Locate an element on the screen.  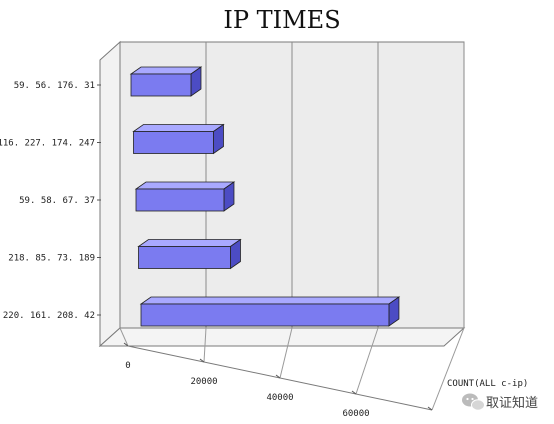
category-label: 116. 227. 174. 247 is located at coordinates (47, 144).